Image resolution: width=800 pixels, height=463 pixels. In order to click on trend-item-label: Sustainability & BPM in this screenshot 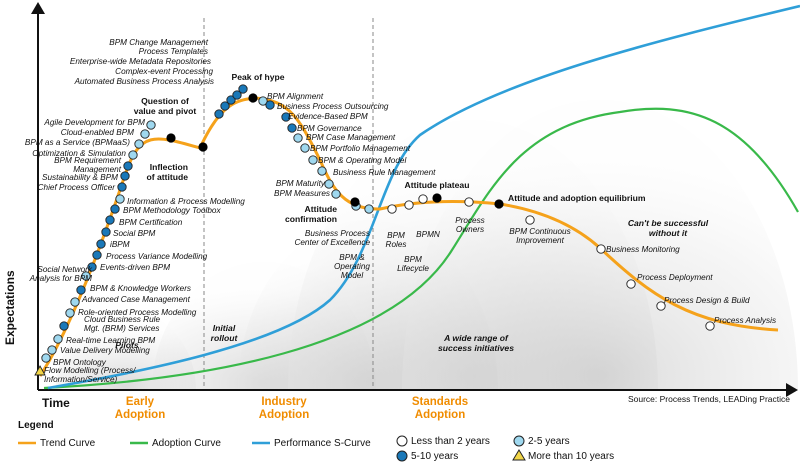, I will do `click(80, 177)`.